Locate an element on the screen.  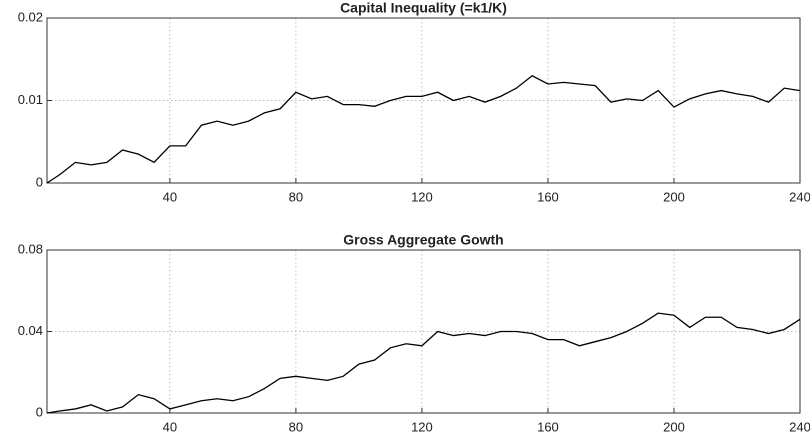
y-tick-label: 0.01 is located at coordinates (30, 99).